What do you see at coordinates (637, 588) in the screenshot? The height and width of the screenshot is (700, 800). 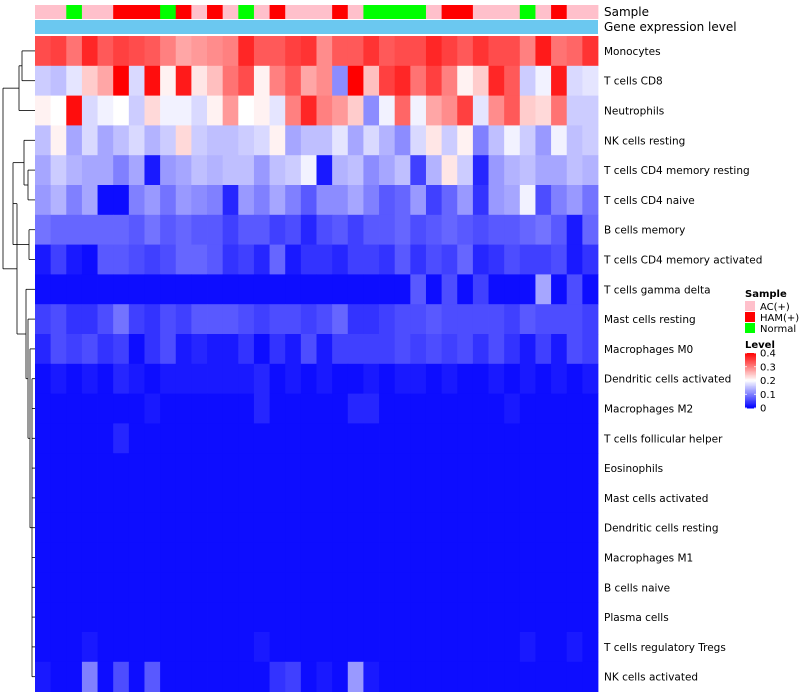 I see `row-label: B cells naive` at bounding box center [637, 588].